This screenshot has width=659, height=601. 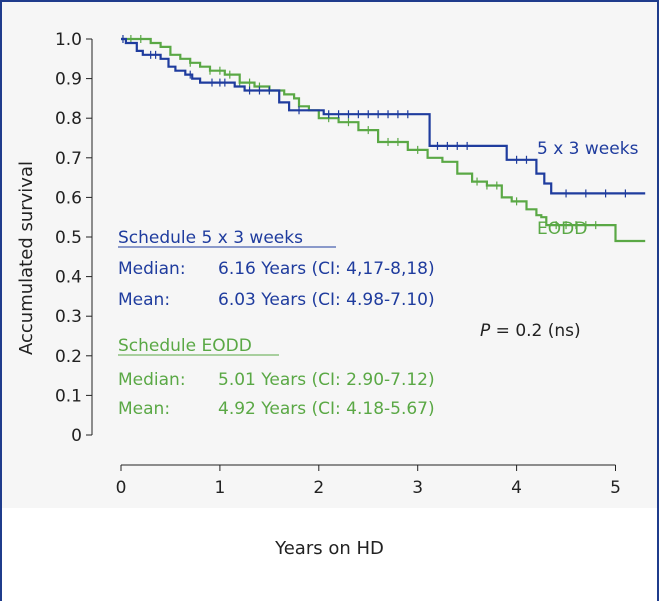 I want to click on y-axis-label: Accumulated survival, so click(x=26, y=258).